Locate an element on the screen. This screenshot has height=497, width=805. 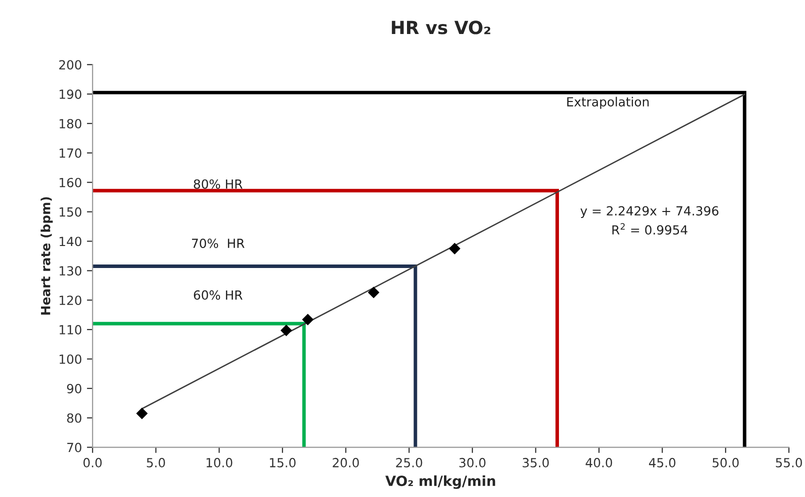
x-tick-label: 25.0 is located at coordinates (409, 463).